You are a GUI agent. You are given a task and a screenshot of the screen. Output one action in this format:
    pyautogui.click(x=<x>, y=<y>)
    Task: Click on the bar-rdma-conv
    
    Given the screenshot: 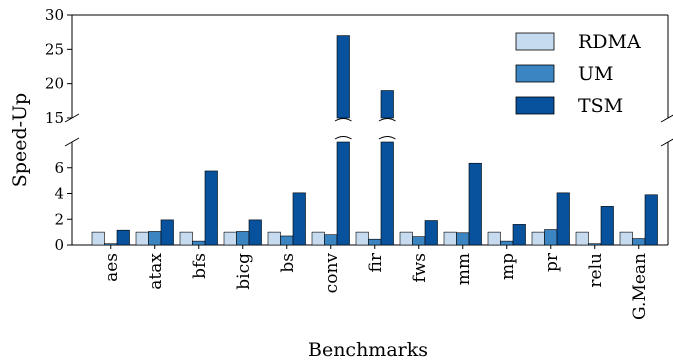 What is the action you would take?
    pyautogui.click(x=318, y=238)
    